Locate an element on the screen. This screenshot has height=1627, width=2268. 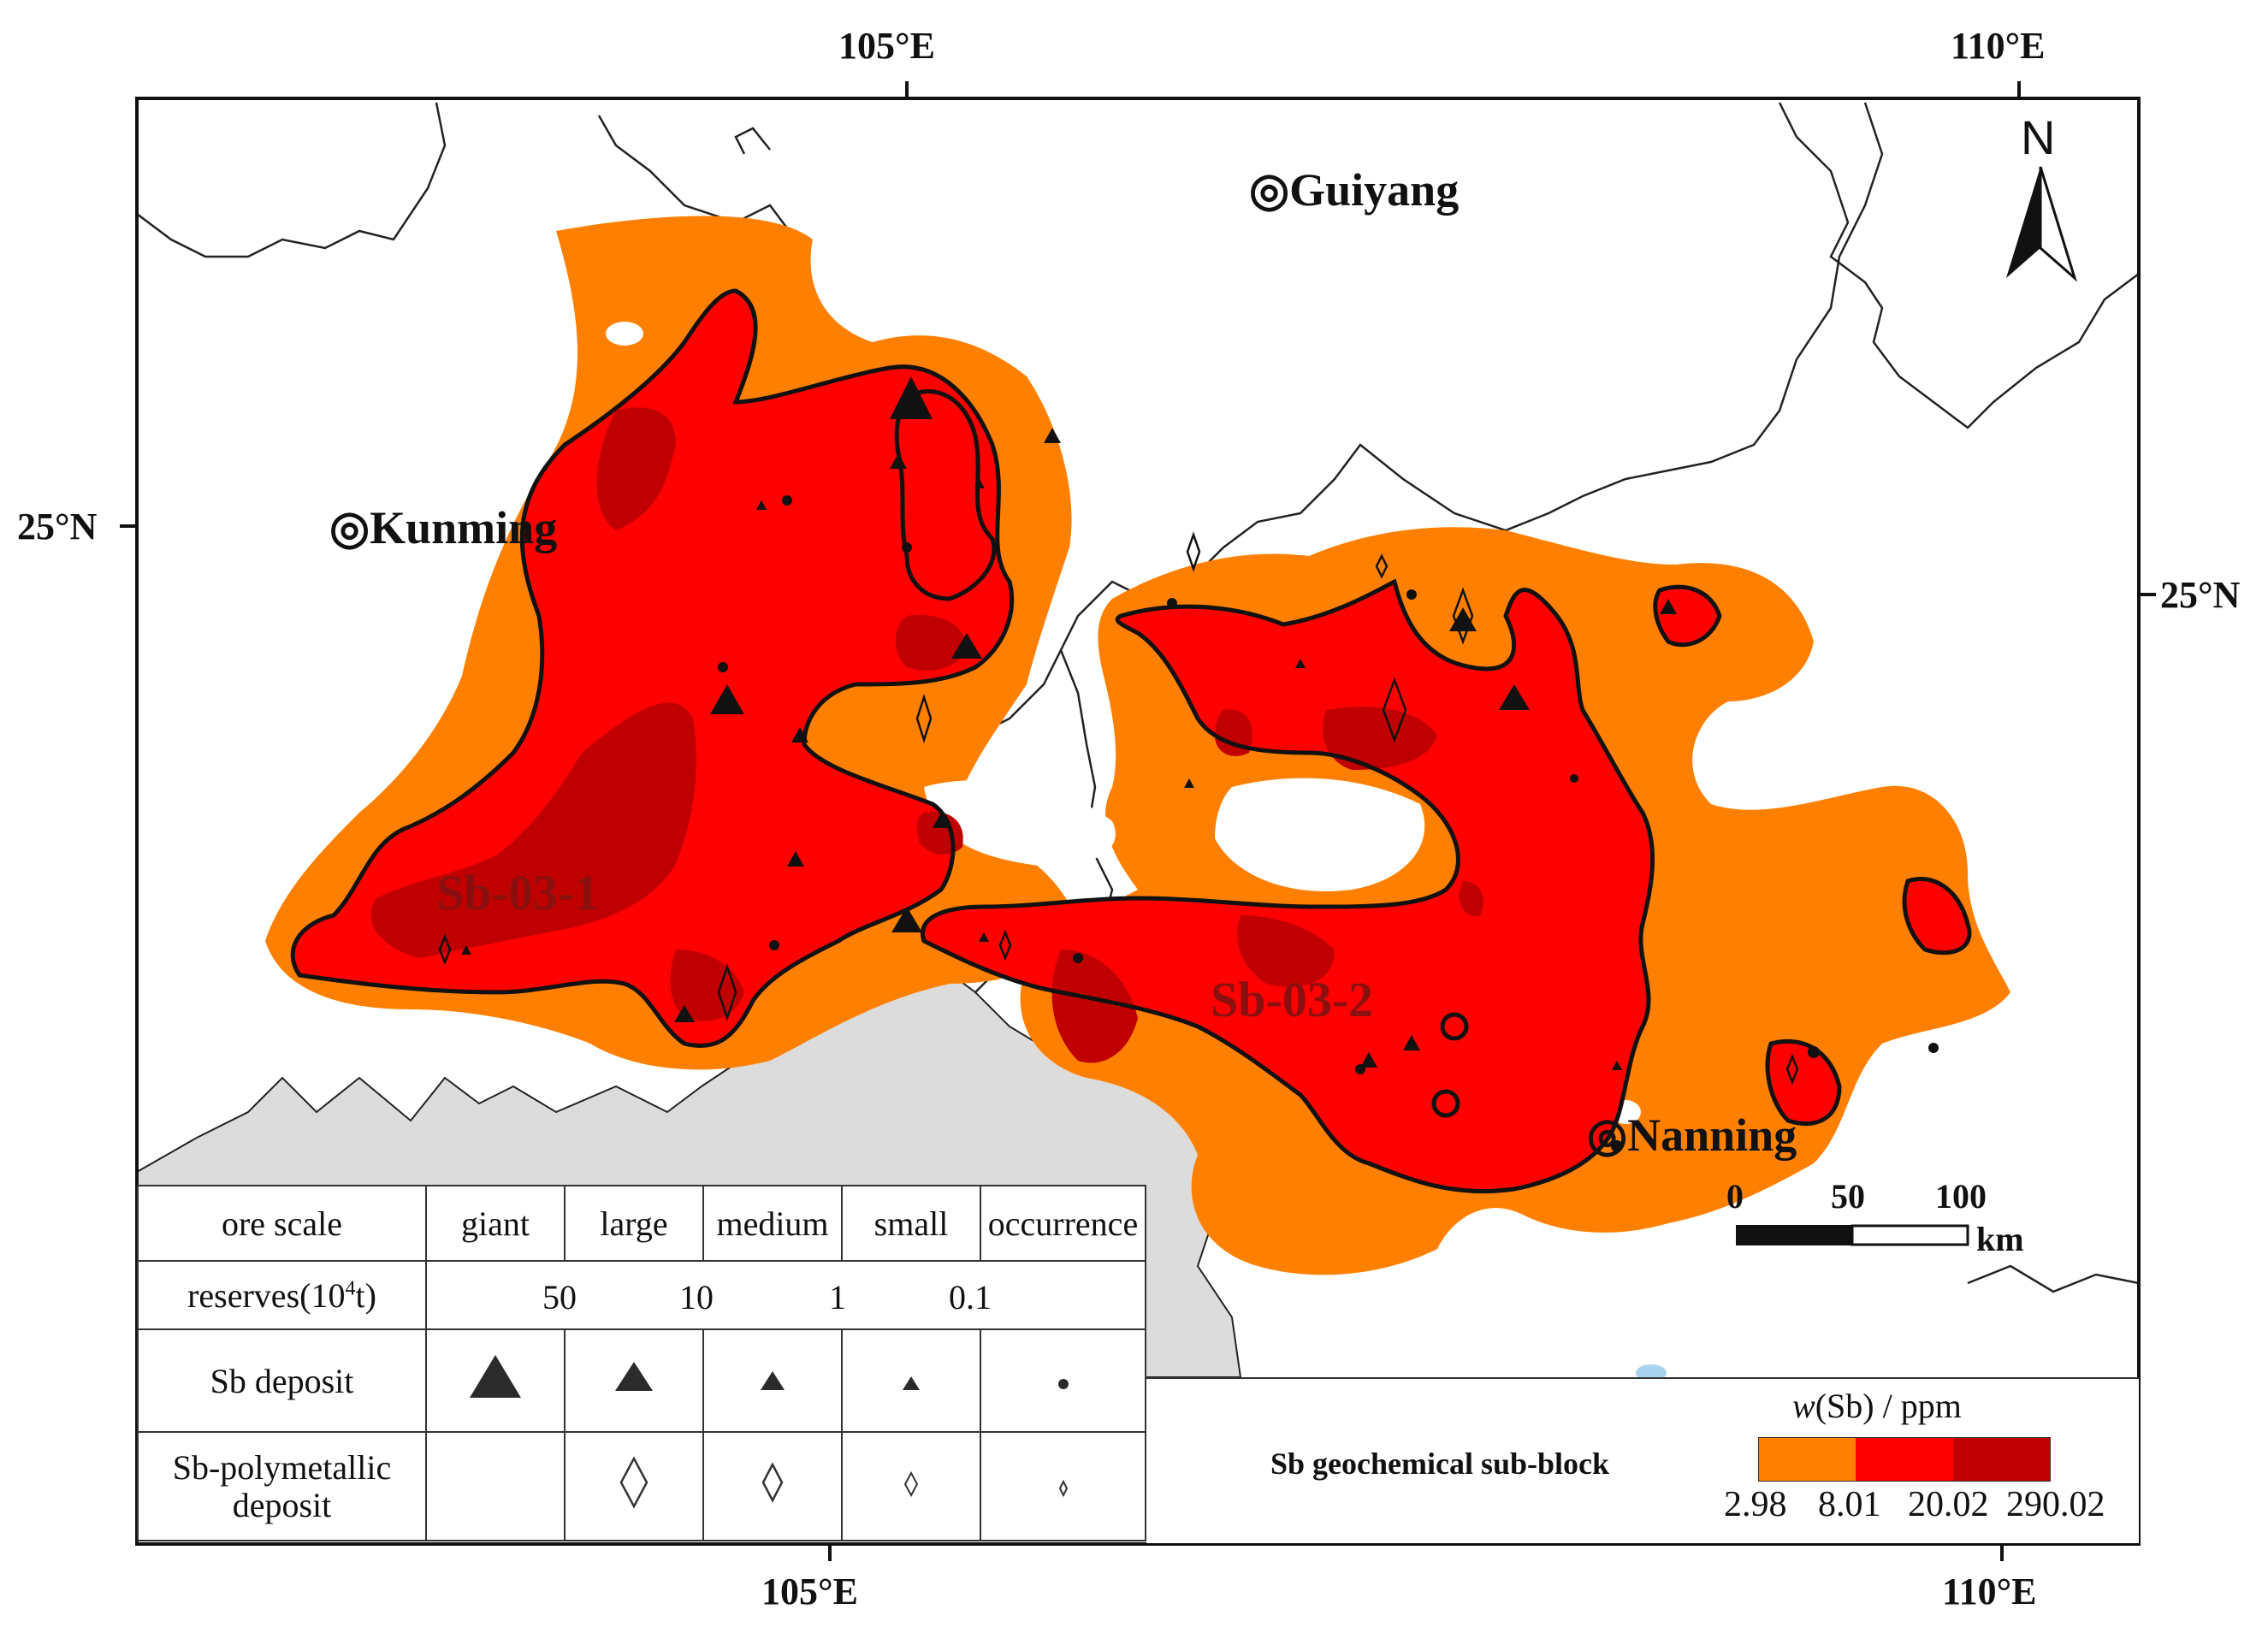
anomaly-central-red is located at coordinates (945, 495).